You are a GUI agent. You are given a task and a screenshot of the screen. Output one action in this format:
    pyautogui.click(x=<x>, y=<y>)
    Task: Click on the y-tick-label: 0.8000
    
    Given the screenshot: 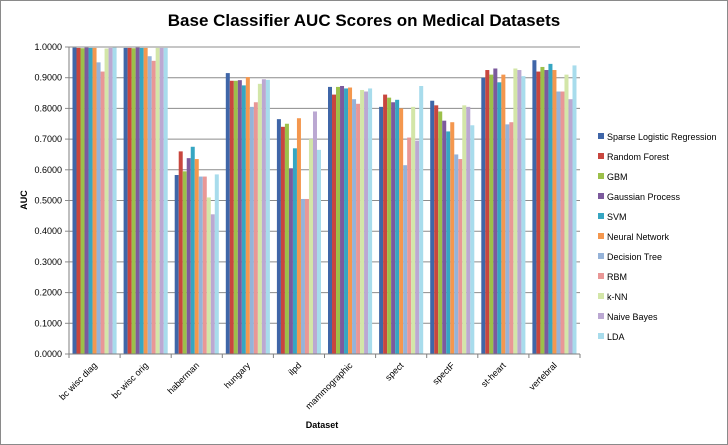 What is the action you would take?
    pyautogui.click(x=48, y=108)
    